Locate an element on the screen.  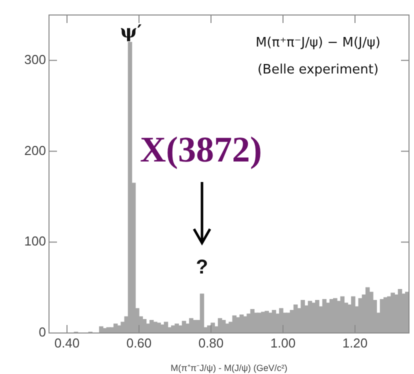
y-tick-label: 100 is located at coordinates (35, 241).